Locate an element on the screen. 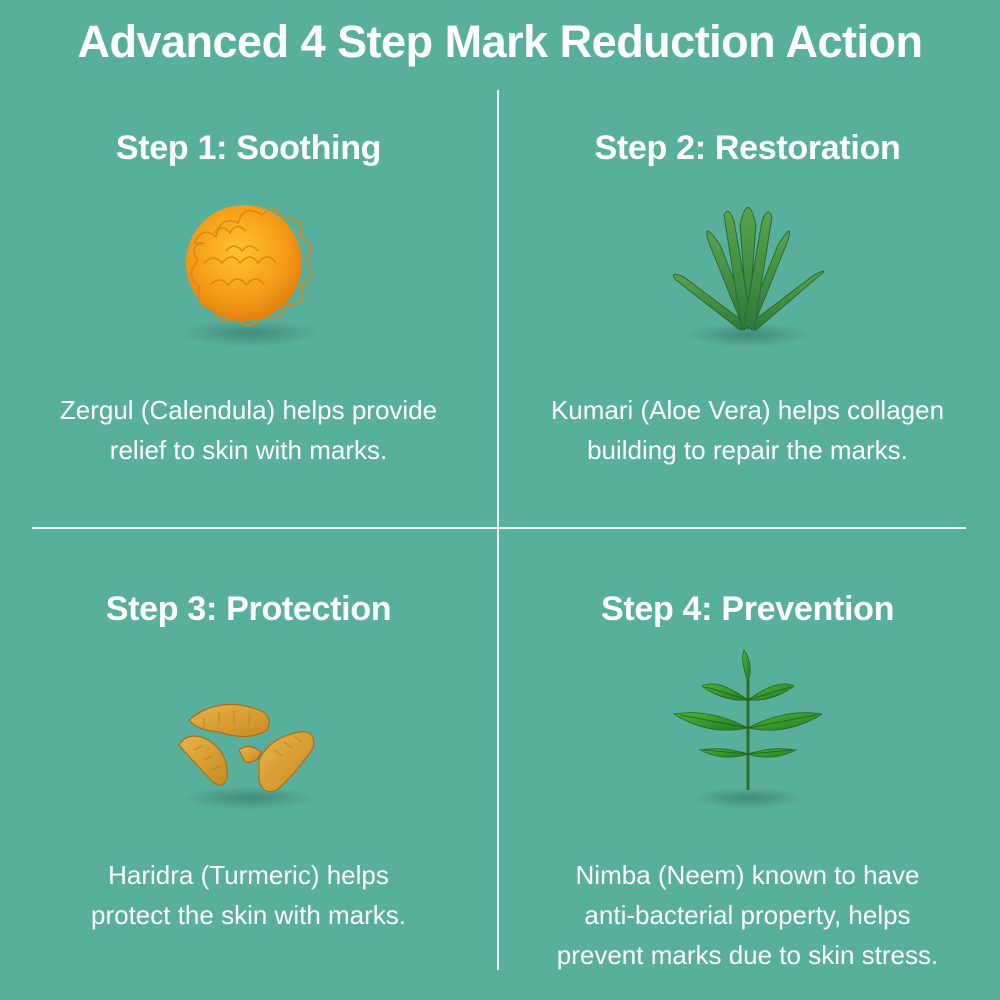 This screenshot has width=1000, height=1000. vertical-divider is located at coordinates (498, 530).